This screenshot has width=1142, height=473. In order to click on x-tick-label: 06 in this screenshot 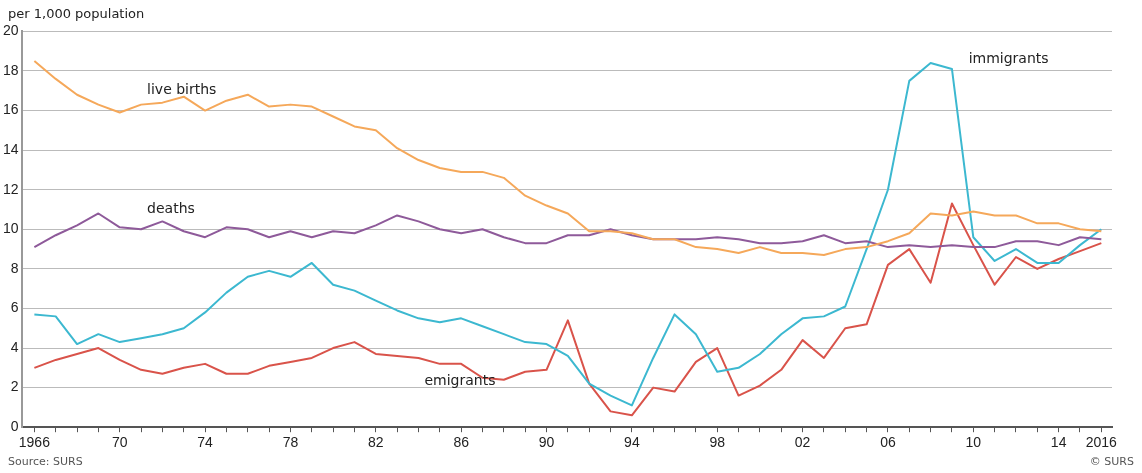, I will do `click(888, 442)`.